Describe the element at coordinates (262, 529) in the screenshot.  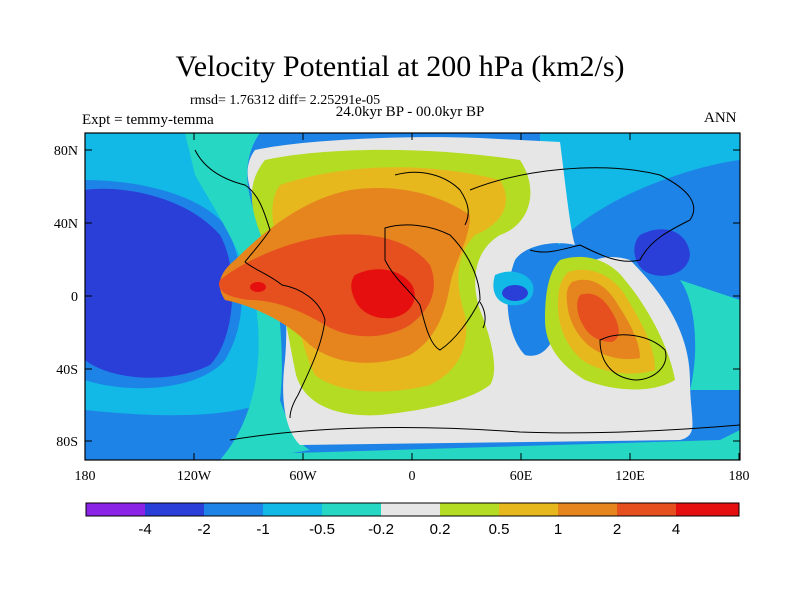
I see `colorbar-label: -1` at that location.